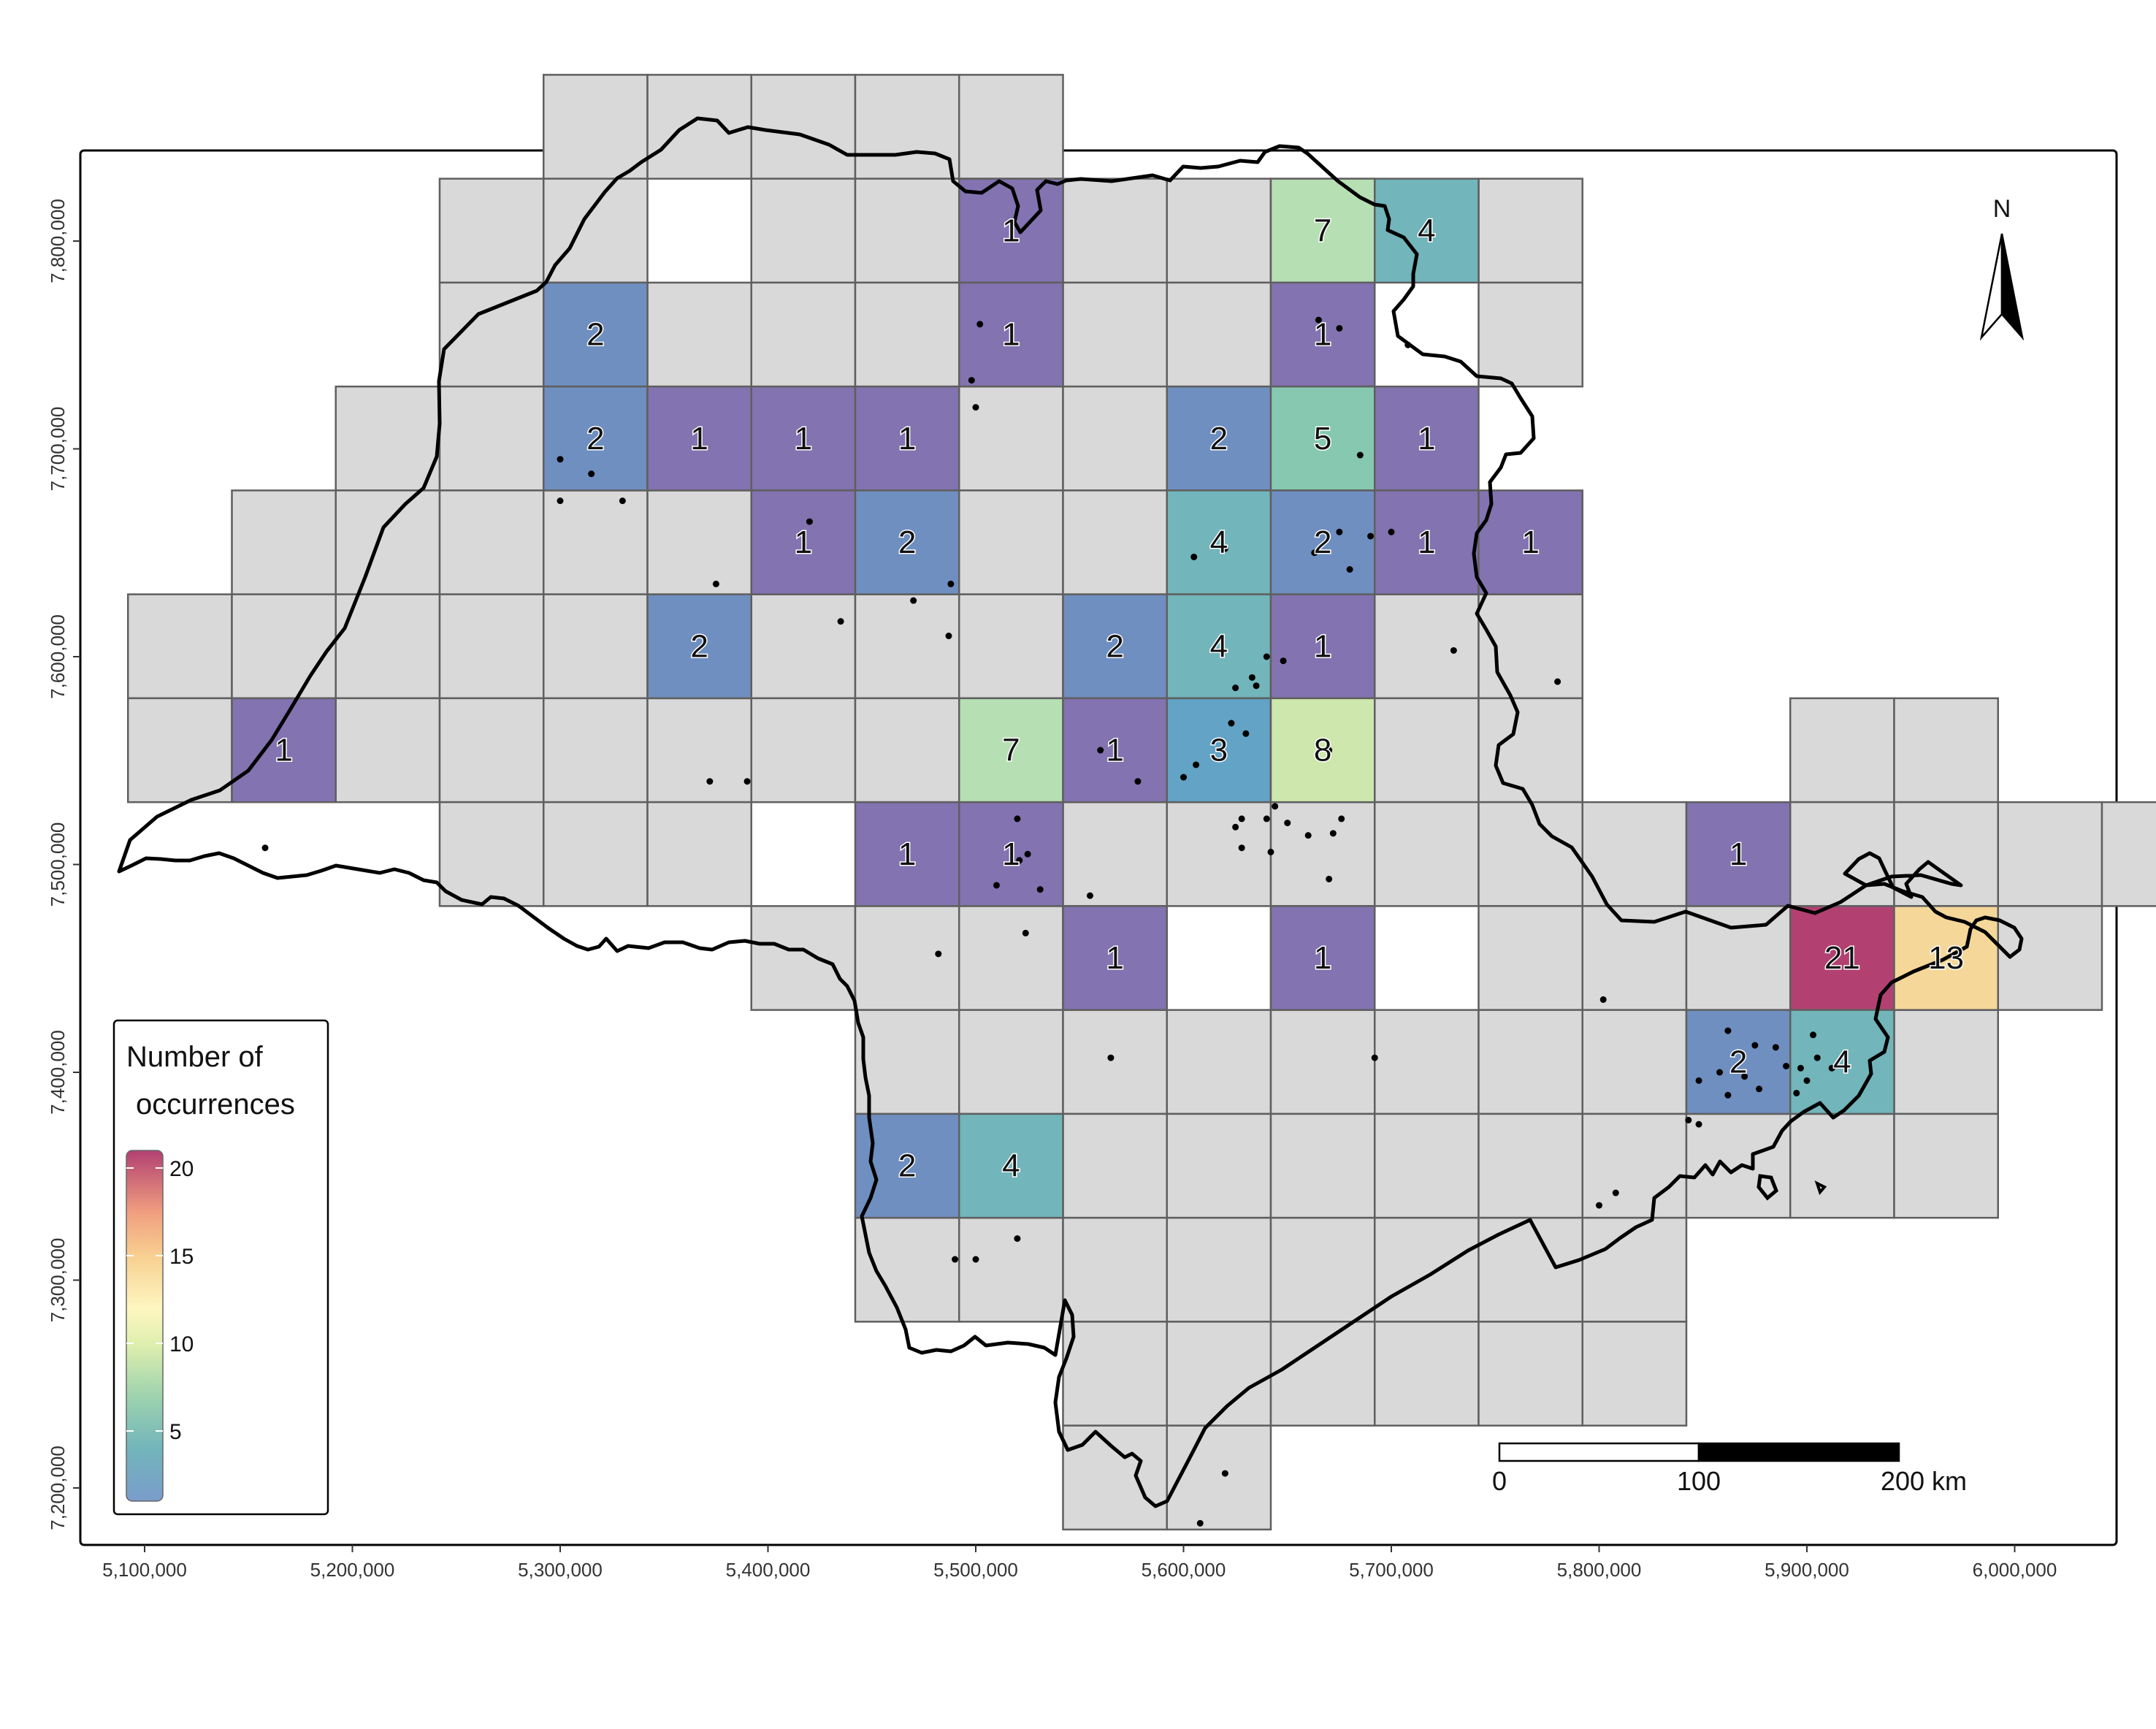  Describe the element at coordinates (58, 1072) in the screenshot. I see `y-tick-label: 7,400,000` at that location.